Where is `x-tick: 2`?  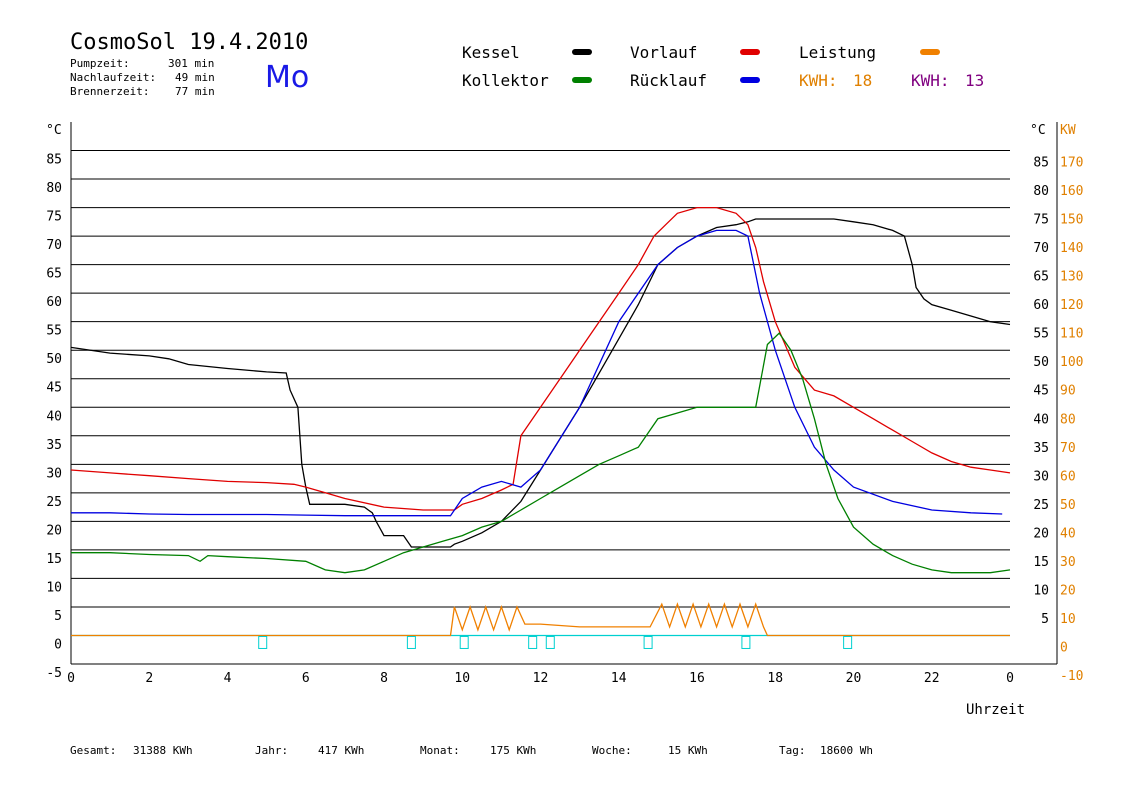
x-tick: 2 is located at coordinates (149, 678).